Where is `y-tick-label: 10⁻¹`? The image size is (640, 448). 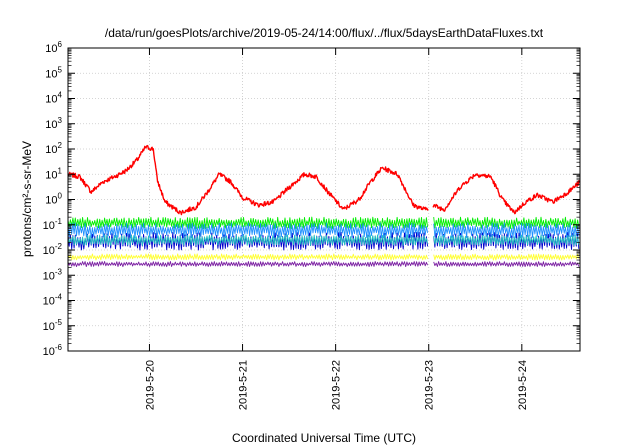
y-tick-label: 10⁻¹ is located at coordinates (53, 224).